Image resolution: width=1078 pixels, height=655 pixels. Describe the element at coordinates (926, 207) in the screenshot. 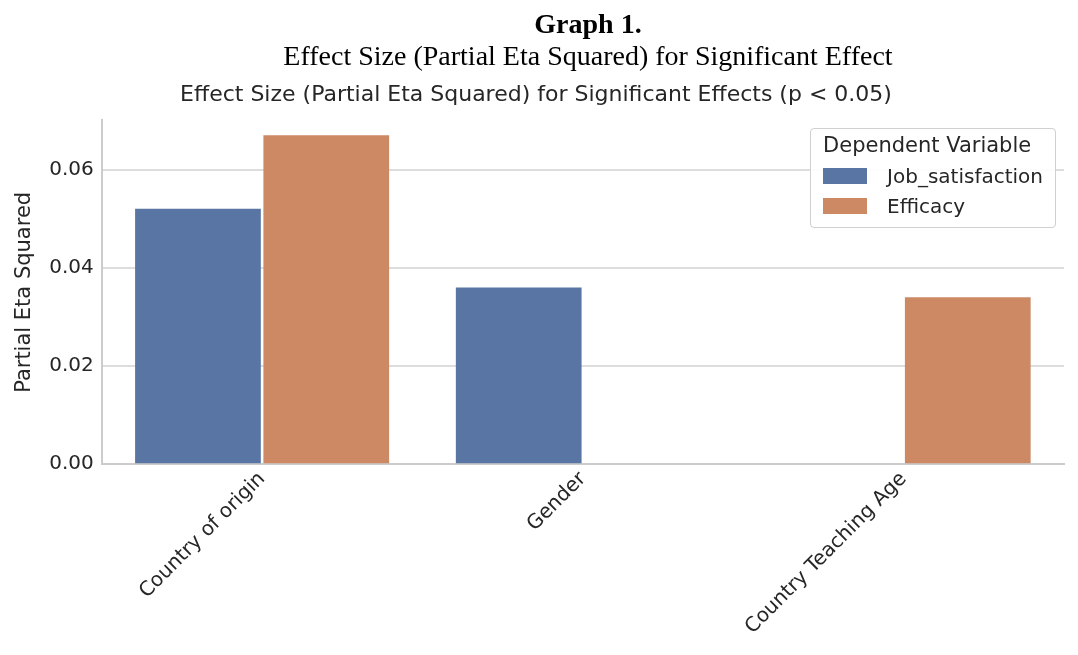

I see `legend-label: Efficacy` at that location.